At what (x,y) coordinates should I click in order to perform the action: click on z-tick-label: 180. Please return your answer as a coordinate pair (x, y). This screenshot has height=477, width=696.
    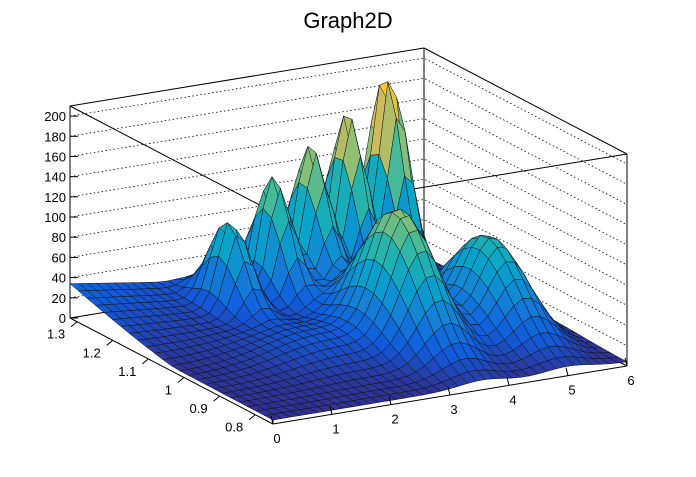
    Looking at the image, I should click on (55, 136).